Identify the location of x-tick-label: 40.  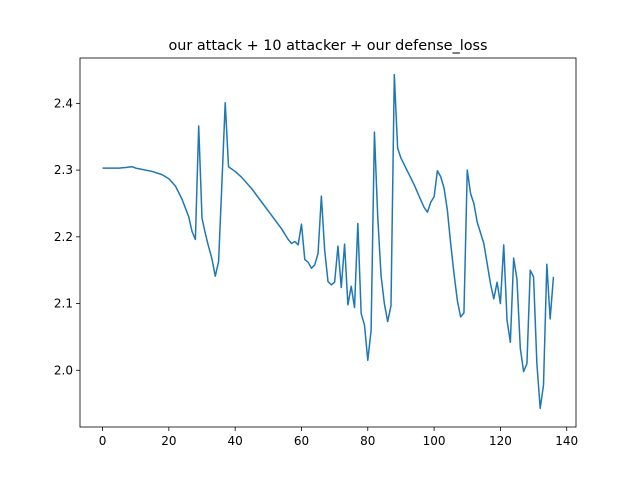
(235, 441).